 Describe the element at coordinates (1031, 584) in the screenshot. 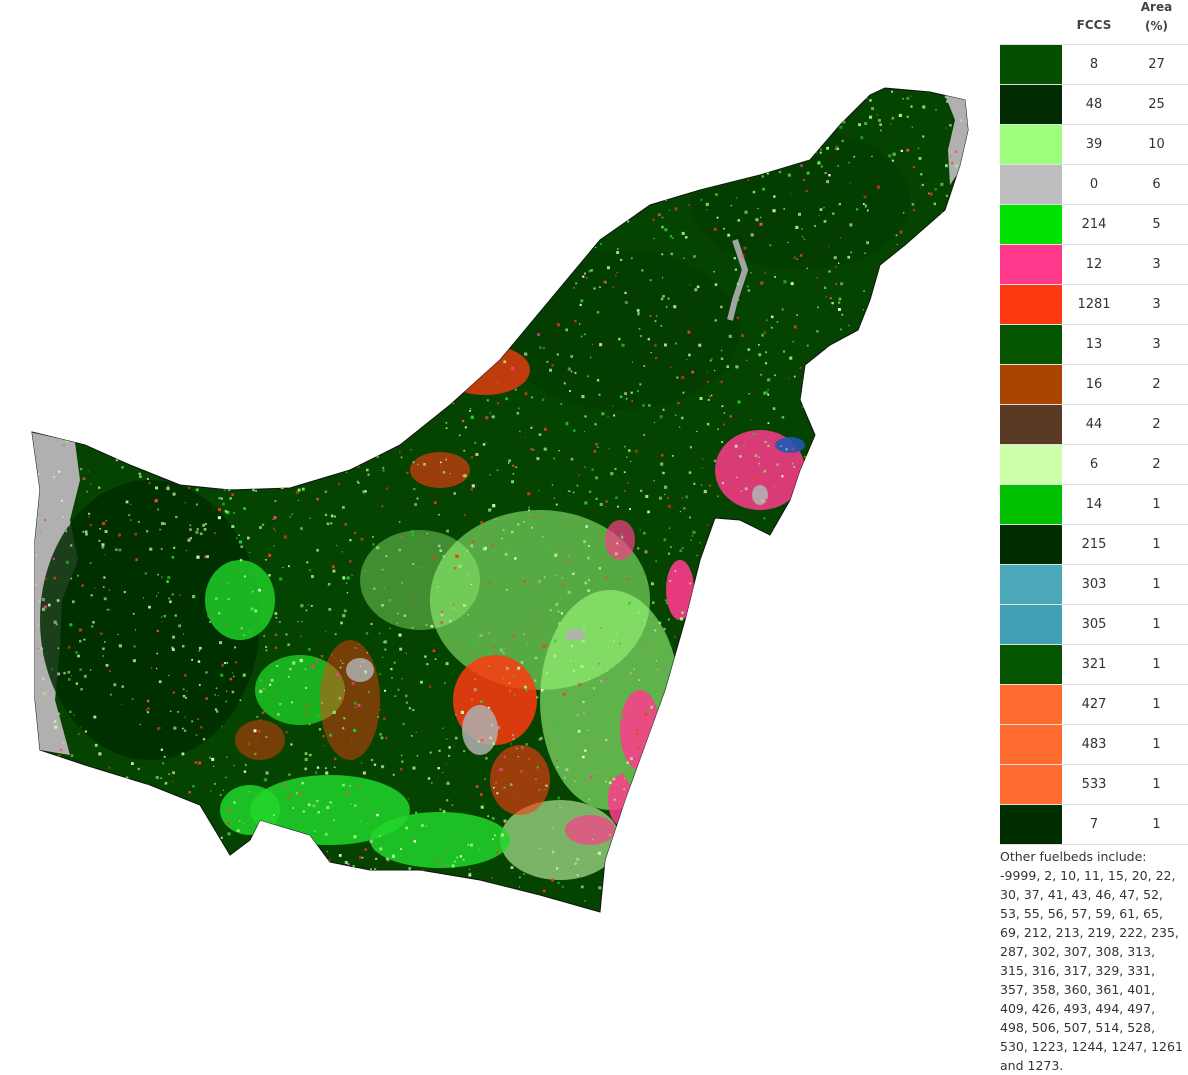

I see `legend-swatch` at that location.